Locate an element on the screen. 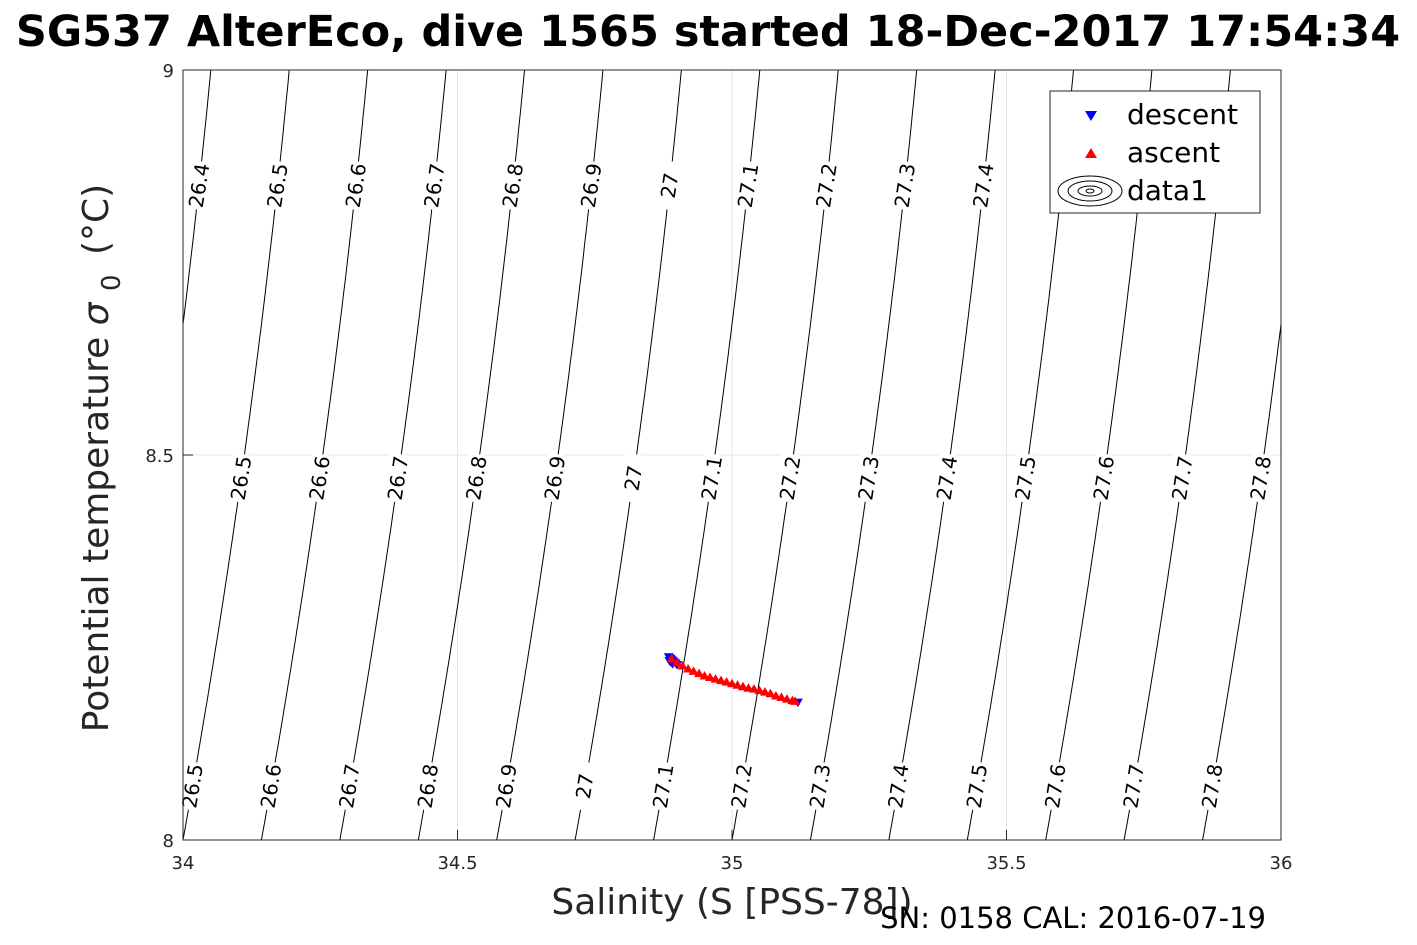  contour-label-bottom: 26.5 is located at coordinates (192, 786).